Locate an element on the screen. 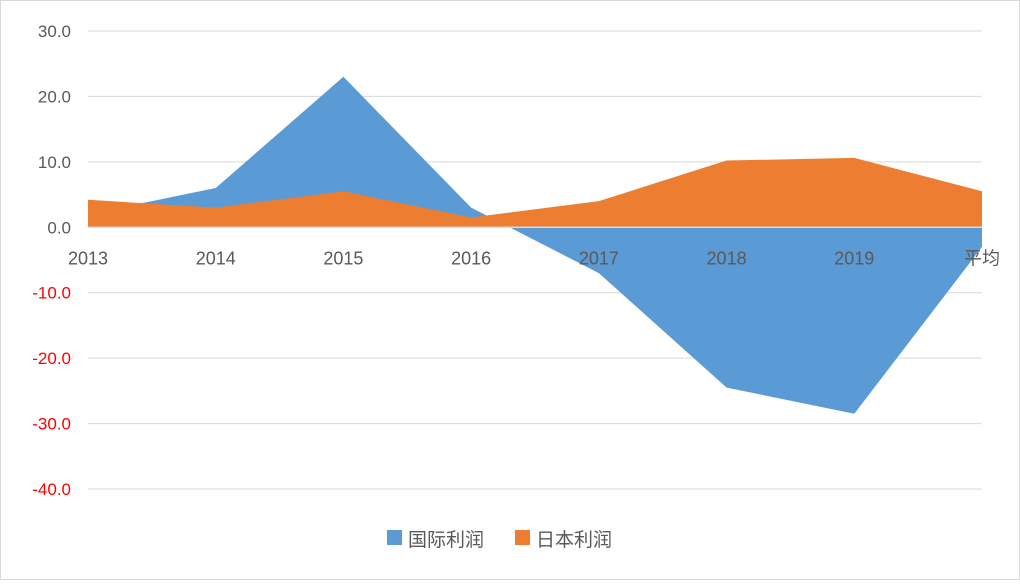  x-category-label: 2015 is located at coordinates (343, 258).